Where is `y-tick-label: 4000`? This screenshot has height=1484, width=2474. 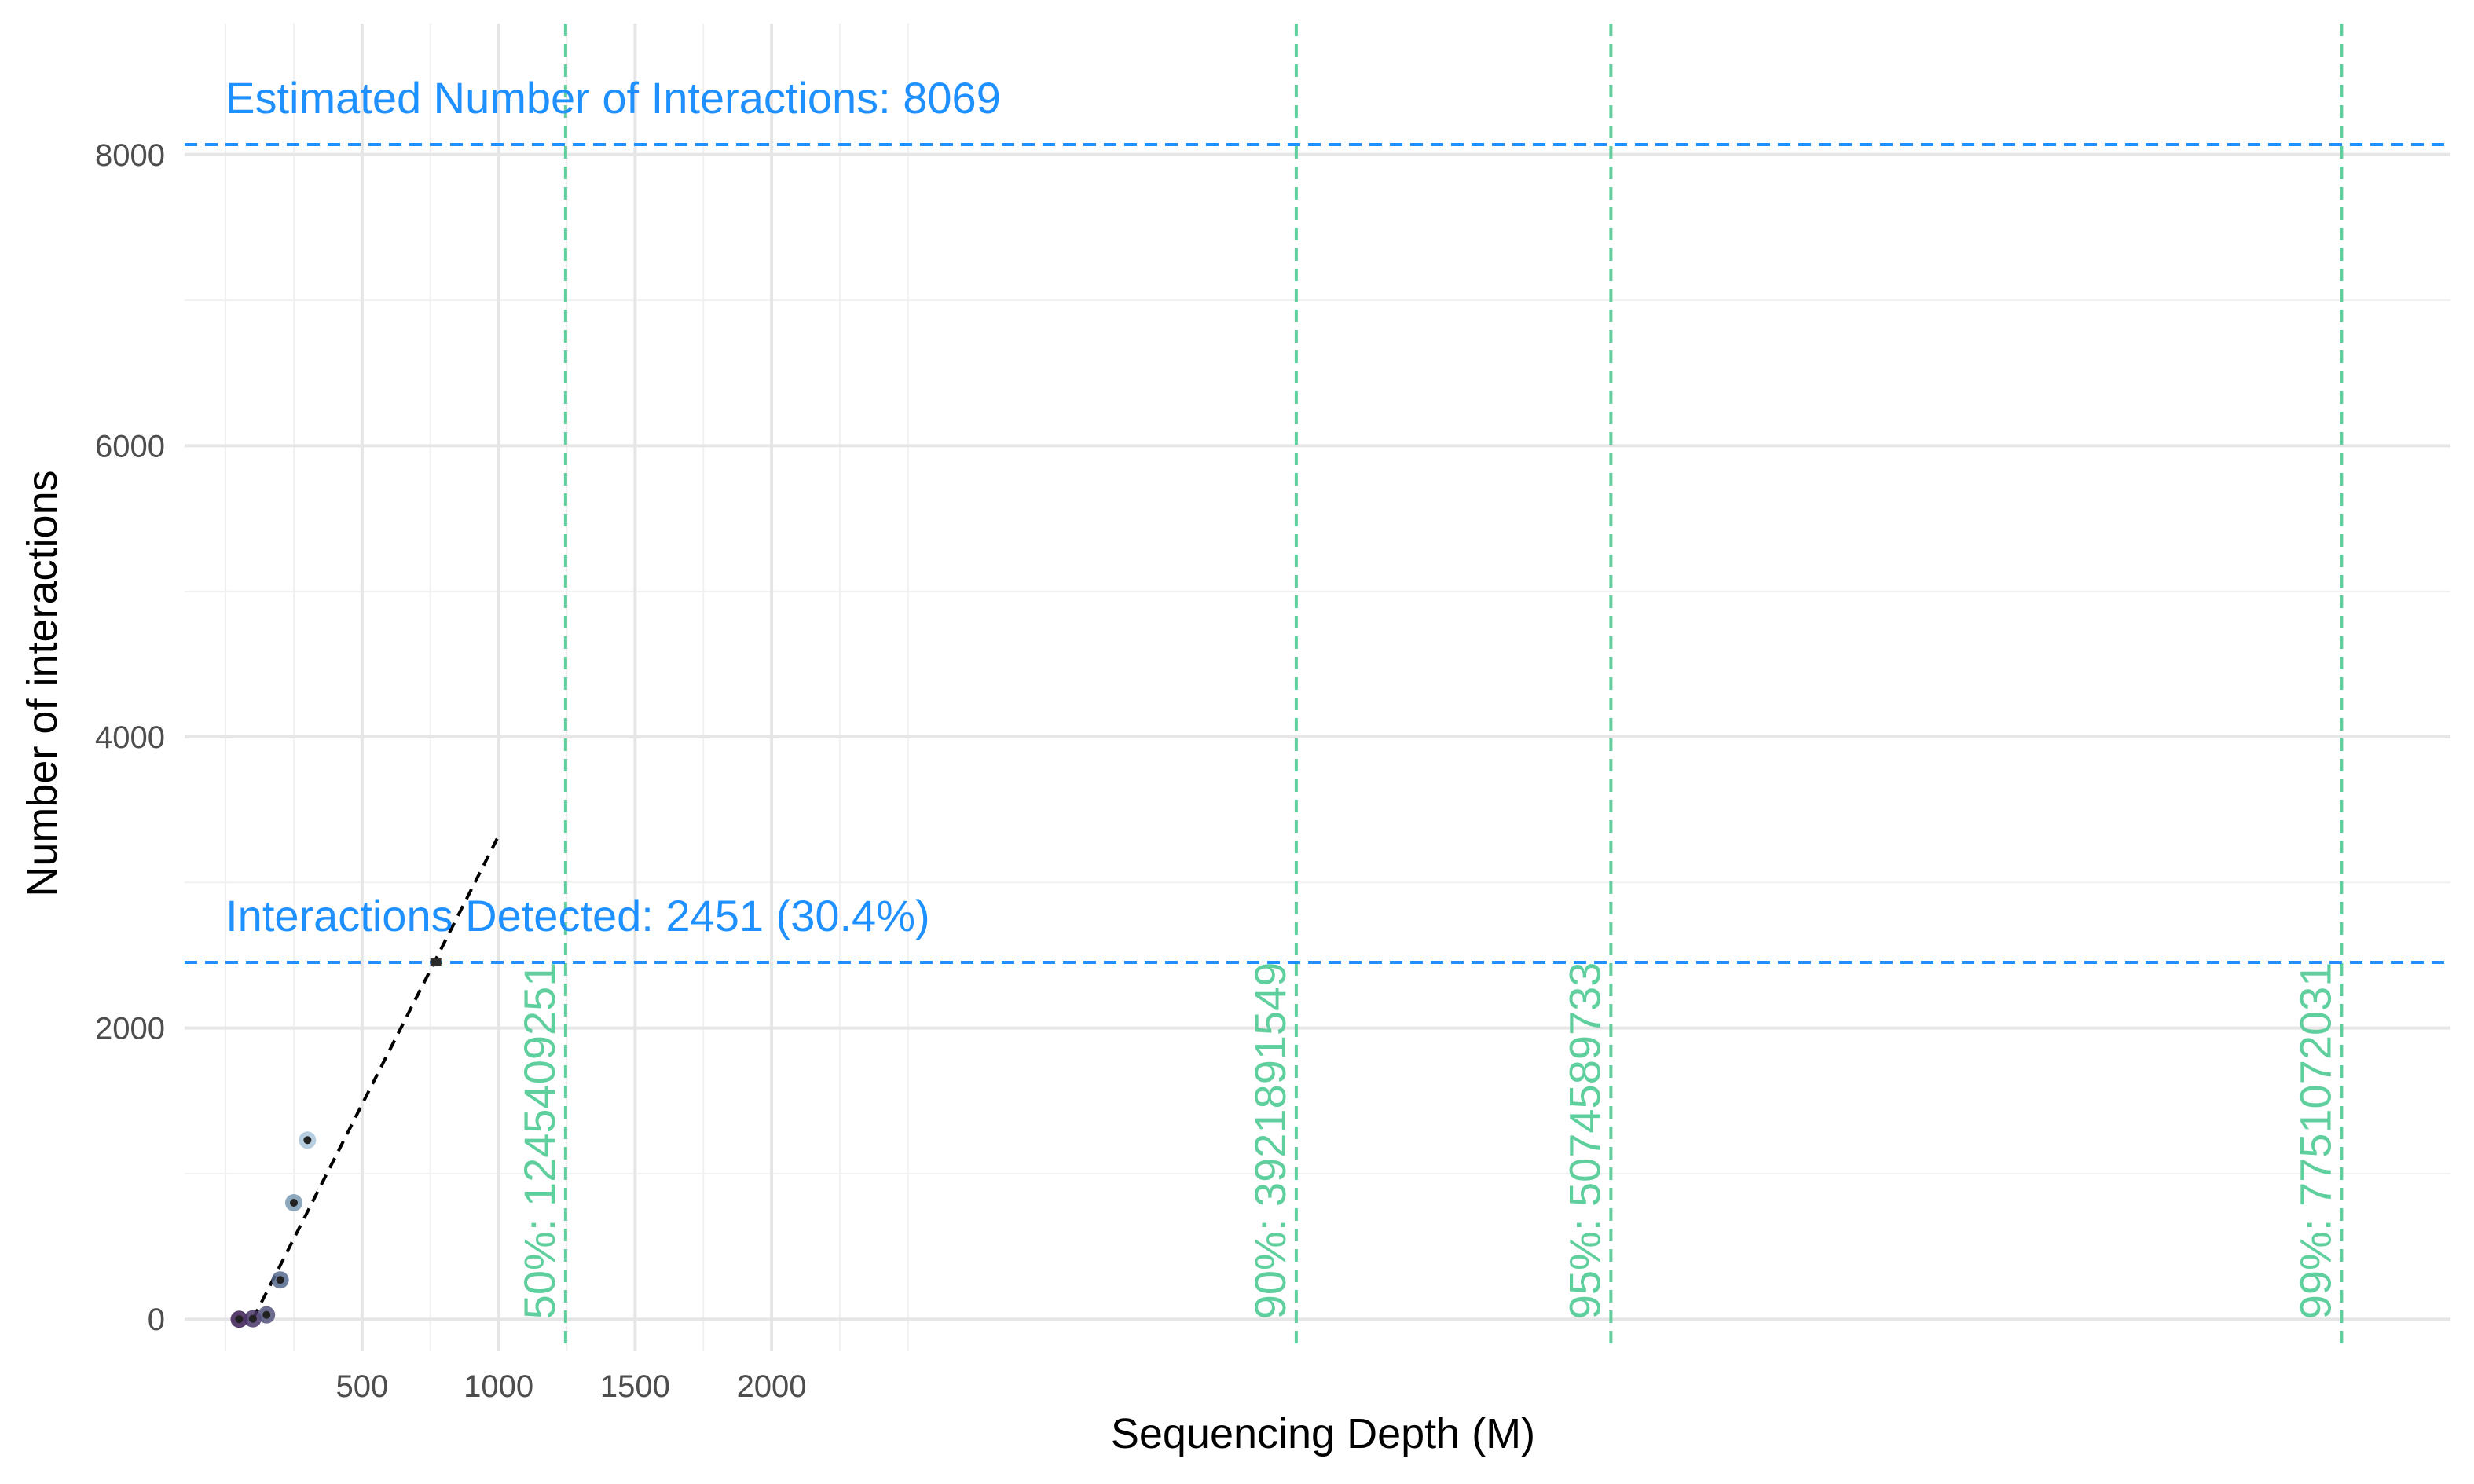
y-tick-label: 4000 is located at coordinates (130, 737).